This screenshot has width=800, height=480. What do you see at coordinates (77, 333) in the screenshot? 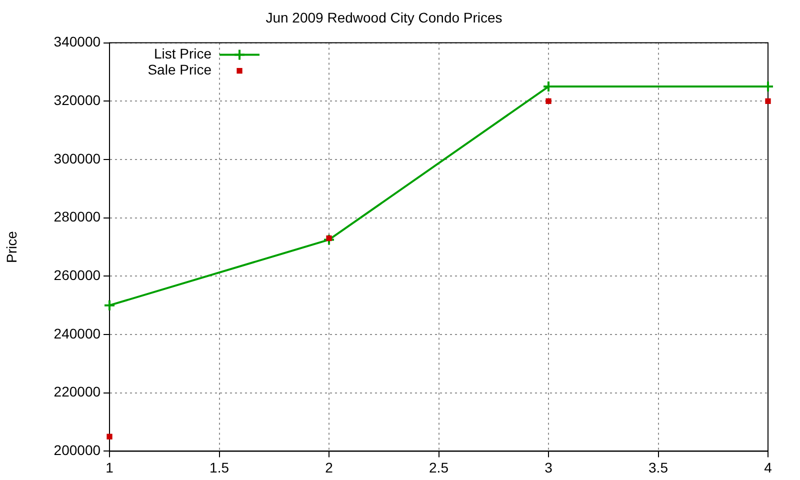
I see `y-tick-label: 240000` at bounding box center [77, 333].